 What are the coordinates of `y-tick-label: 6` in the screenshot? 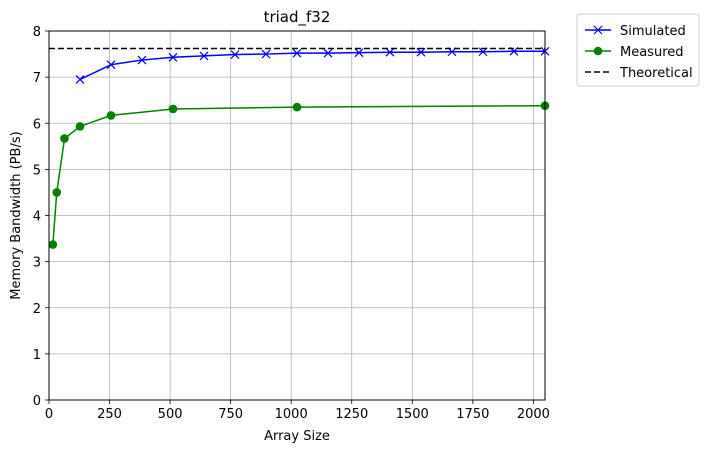 It's located at (37, 124).